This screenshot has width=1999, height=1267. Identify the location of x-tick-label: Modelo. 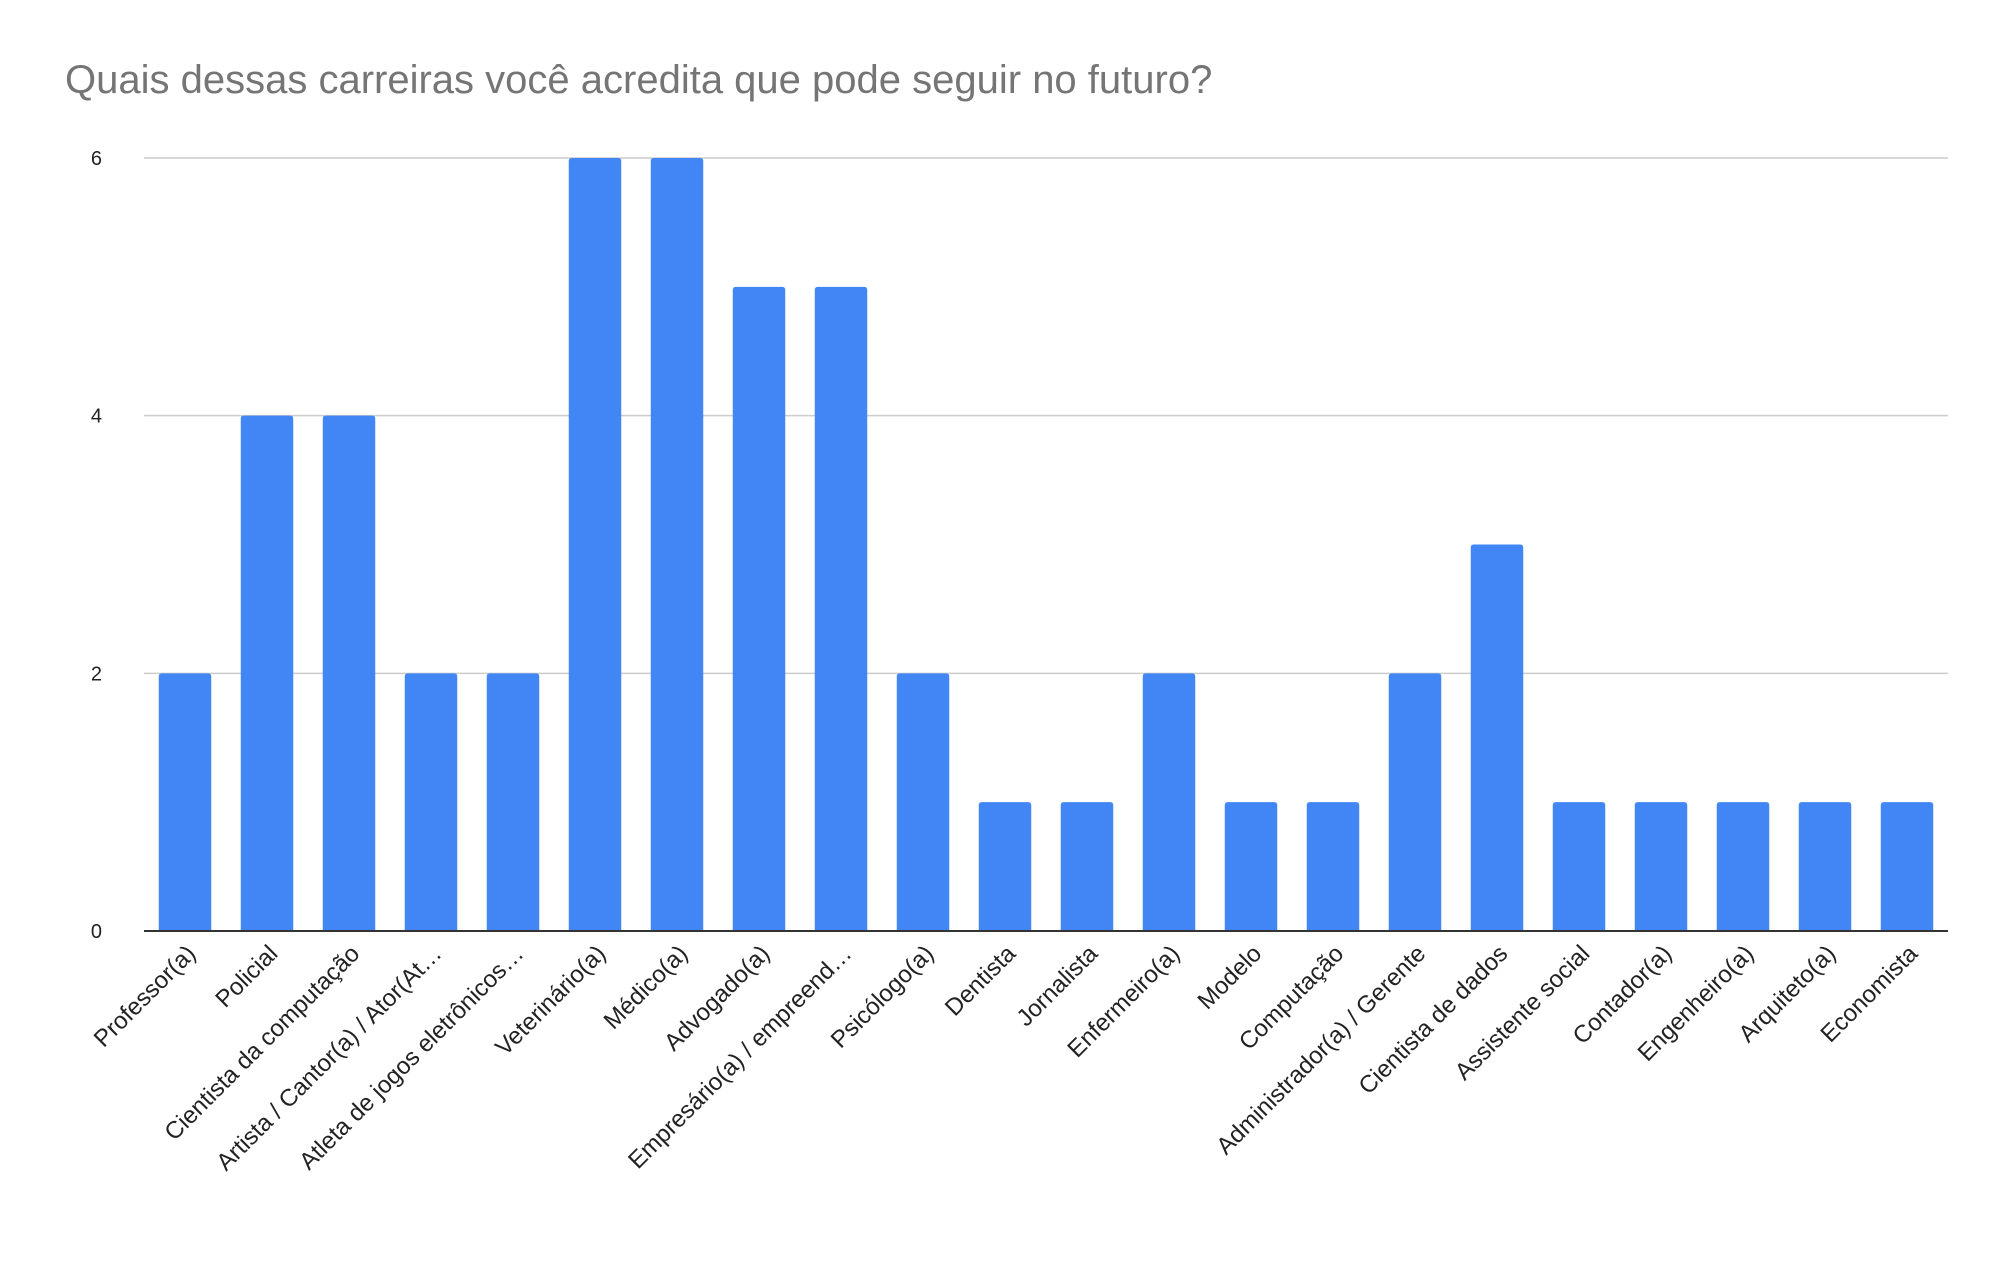
(1229, 977).